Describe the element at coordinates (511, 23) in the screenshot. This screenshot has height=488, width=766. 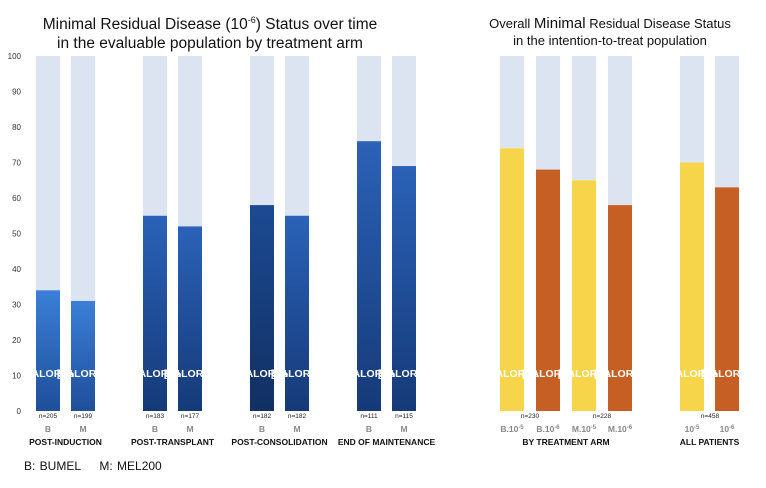
I see `right-title-part-a: Overall` at that location.